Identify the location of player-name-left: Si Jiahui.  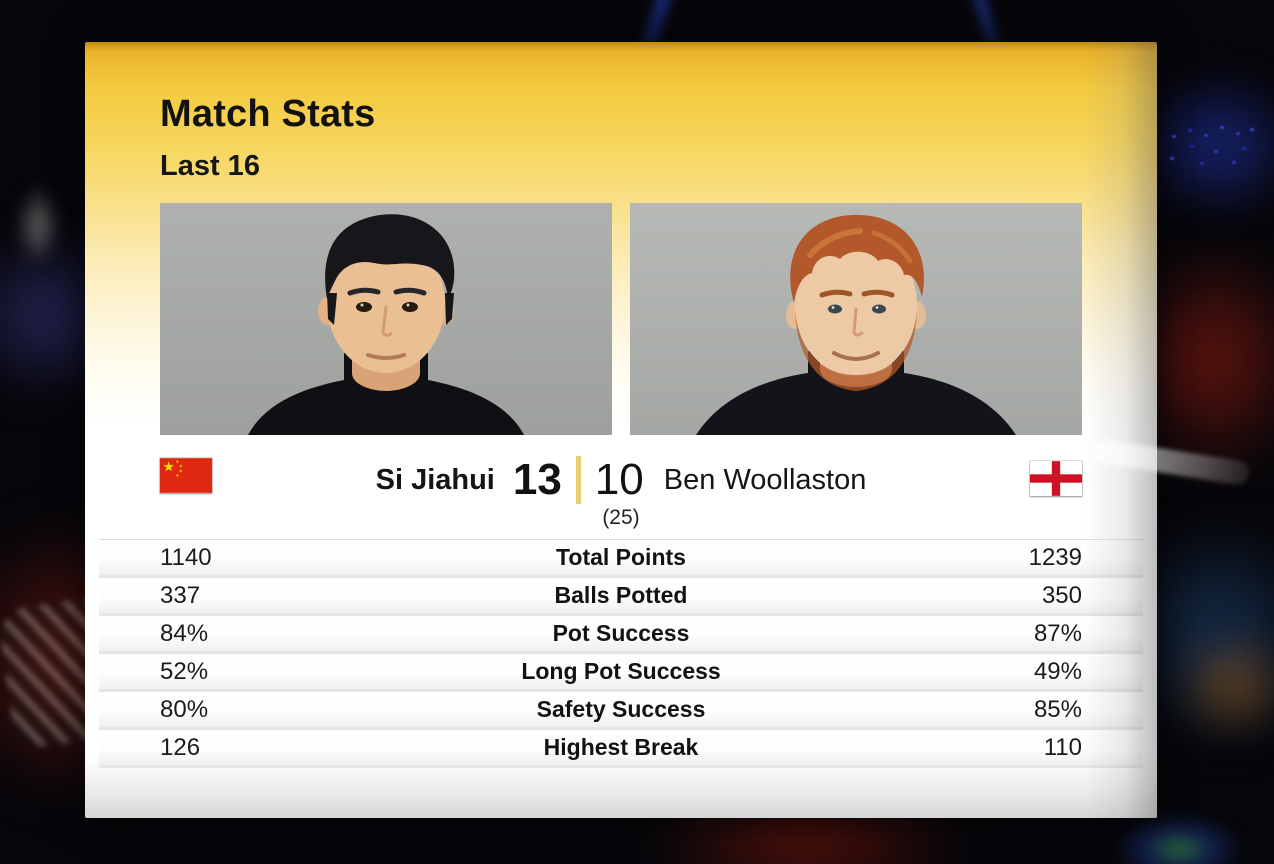
(435, 479).